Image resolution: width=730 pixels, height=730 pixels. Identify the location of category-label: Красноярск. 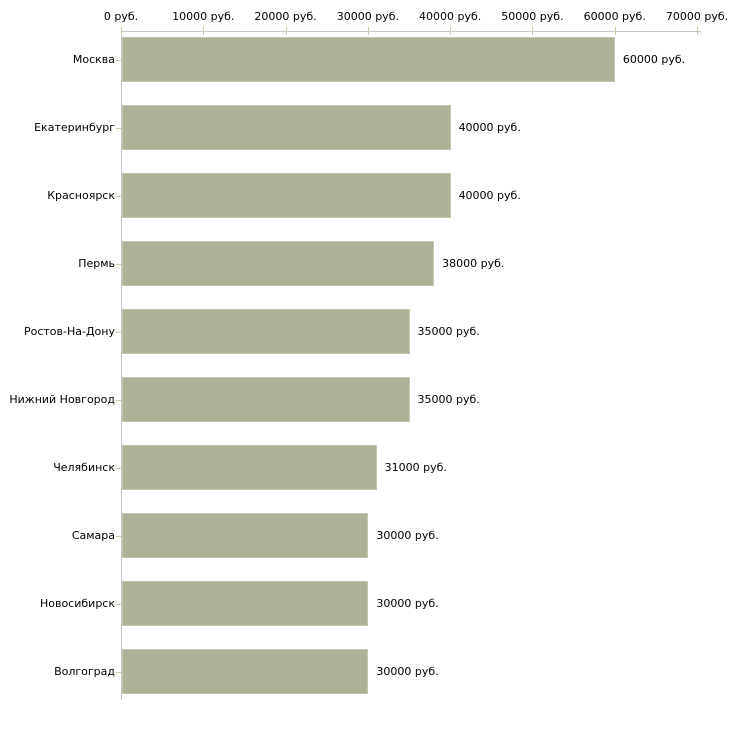
(81, 195).